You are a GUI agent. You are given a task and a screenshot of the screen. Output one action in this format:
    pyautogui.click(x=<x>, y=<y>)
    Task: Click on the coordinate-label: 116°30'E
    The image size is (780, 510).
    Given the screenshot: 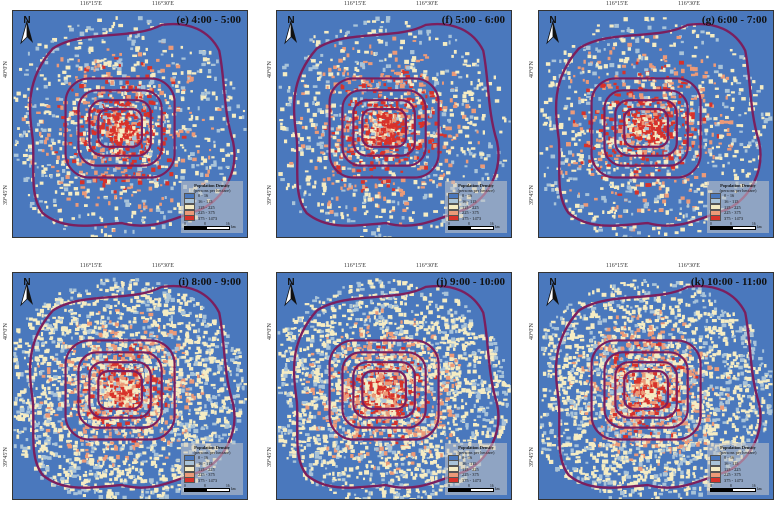 What is the action you would take?
    pyautogui.click(x=163, y=4)
    